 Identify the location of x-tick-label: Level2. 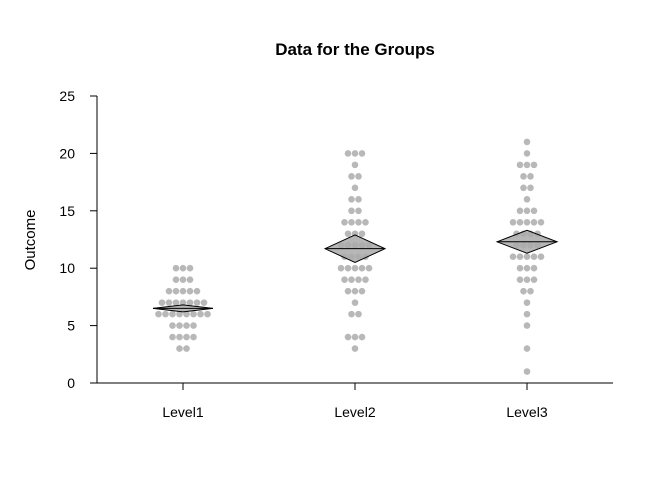
(354, 412).